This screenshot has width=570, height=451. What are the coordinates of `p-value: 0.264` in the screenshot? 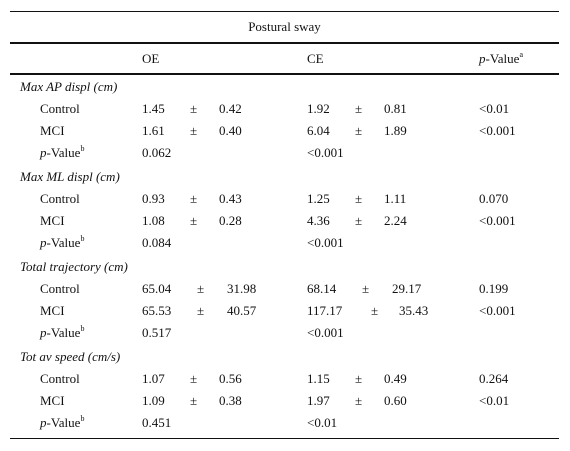 It's located at (494, 378).